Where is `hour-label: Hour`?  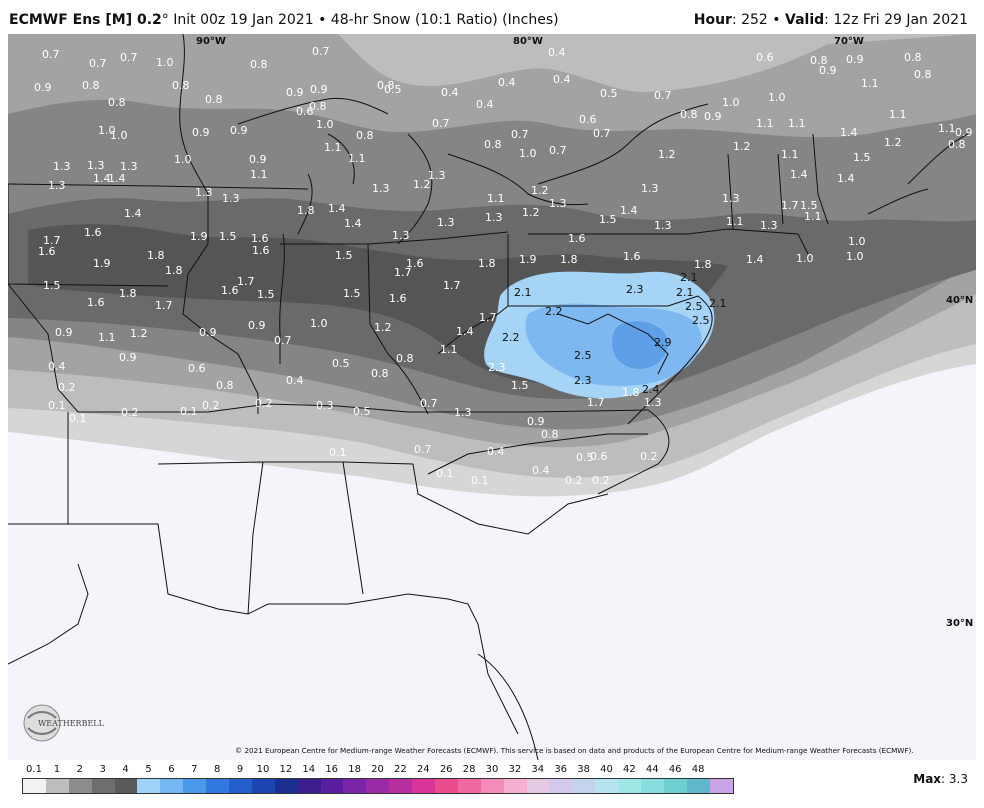
hour-label: Hour is located at coordinates (712, 20).